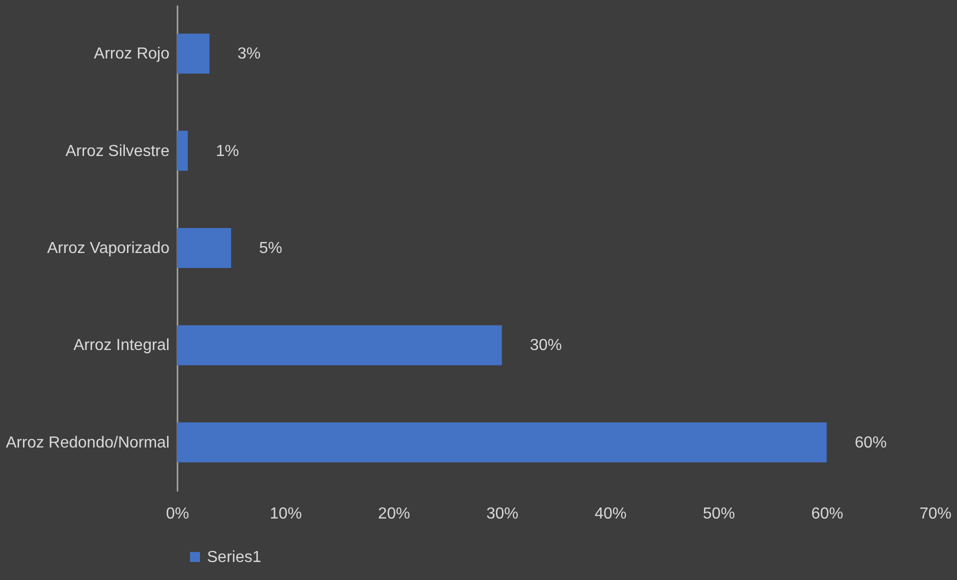  I want to click on x-tick-label: 20%, so click(394, 514).